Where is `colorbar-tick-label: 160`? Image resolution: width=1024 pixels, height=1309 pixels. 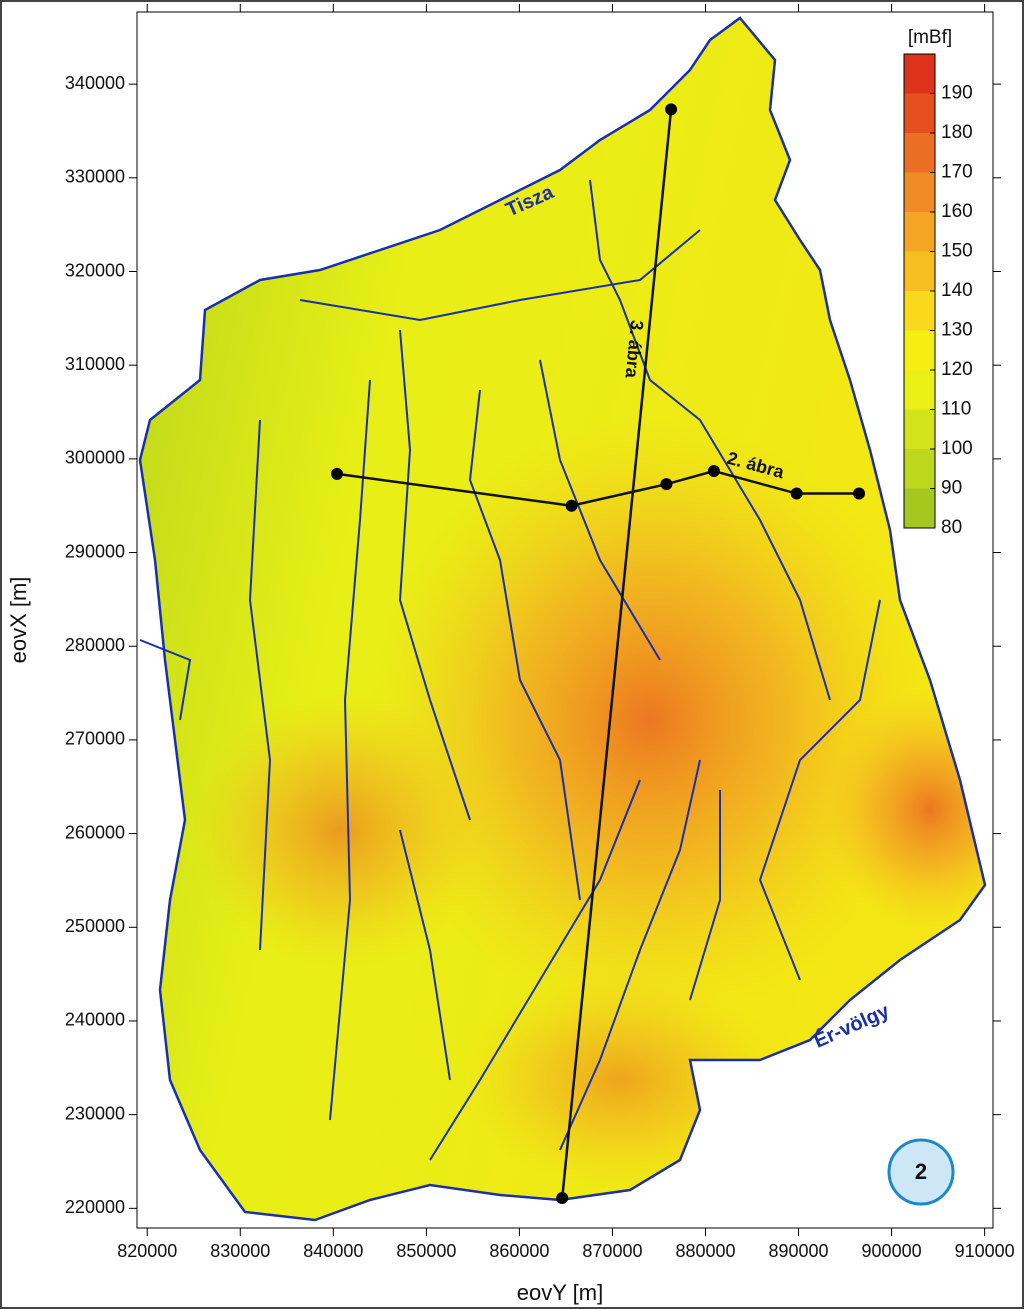 colorbar-tick-label: 160 is located at coordinates (957, 211).